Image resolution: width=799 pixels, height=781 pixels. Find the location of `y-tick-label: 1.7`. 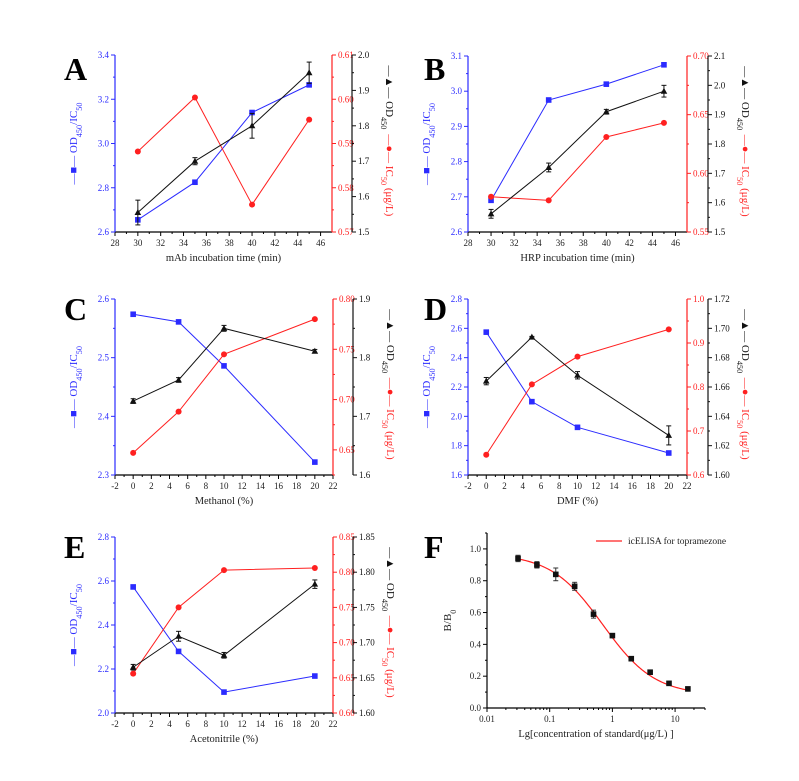

y-tick-label: 1.7 is located at coordinates (720, 173).